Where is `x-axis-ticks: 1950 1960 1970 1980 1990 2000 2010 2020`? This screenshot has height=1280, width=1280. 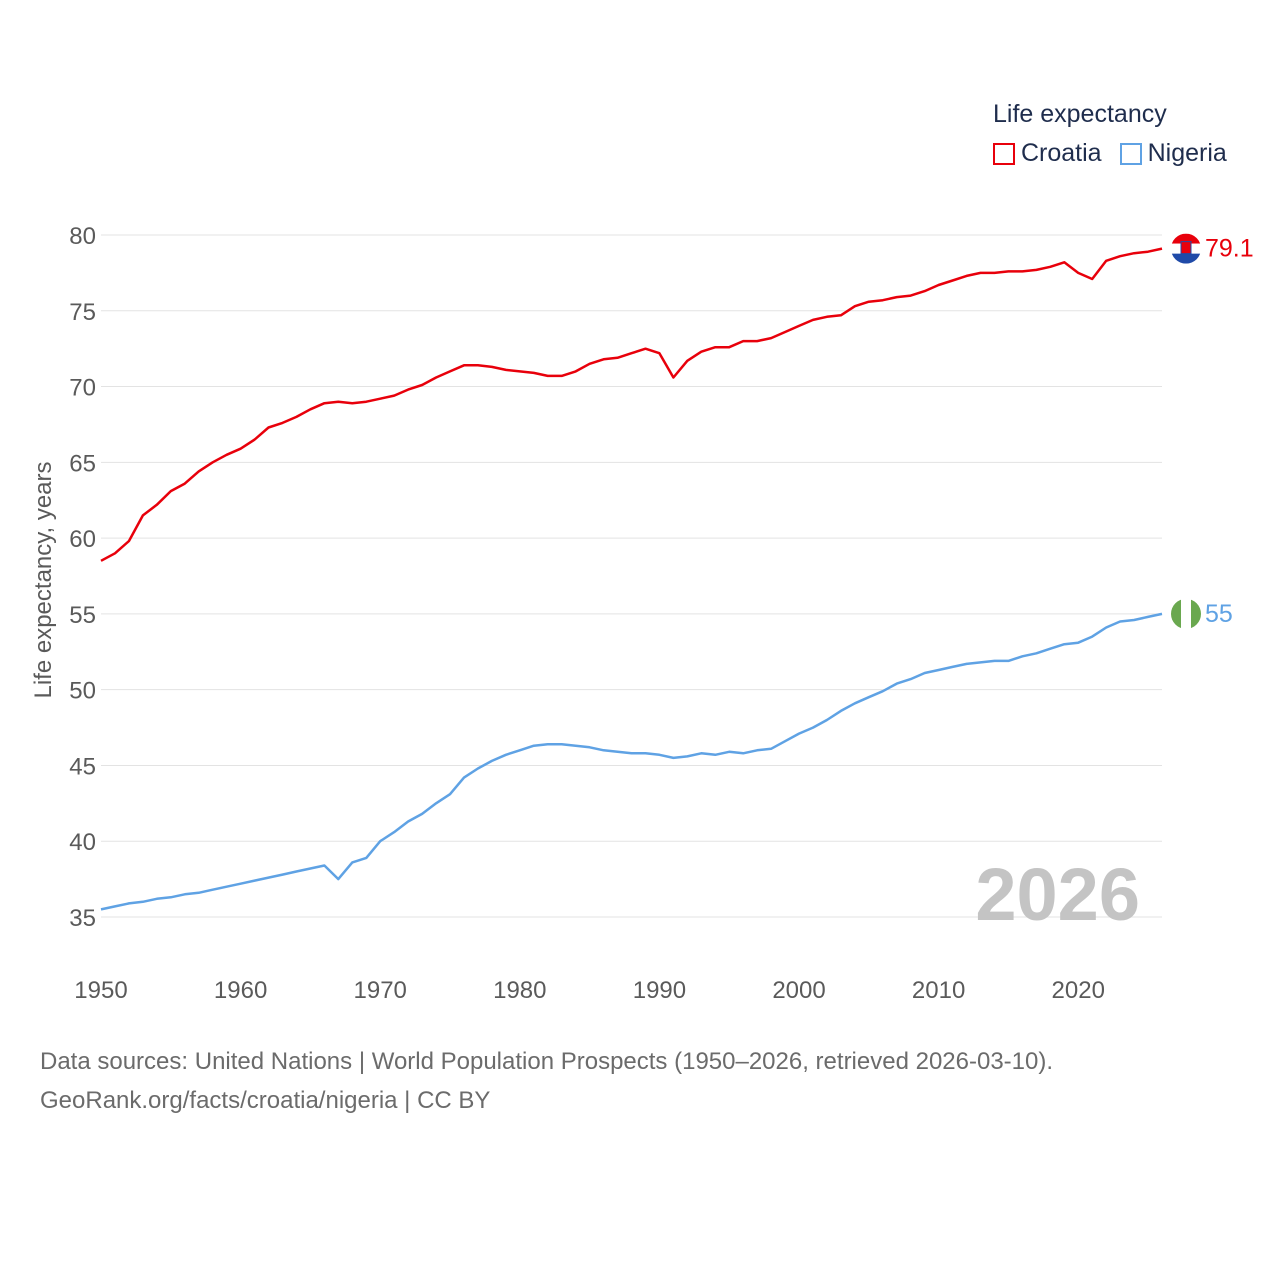 x-axis-ticks: 1950 1960 1970 1980 1990 2000 2010 2020 is located at coordinates (589, 990).